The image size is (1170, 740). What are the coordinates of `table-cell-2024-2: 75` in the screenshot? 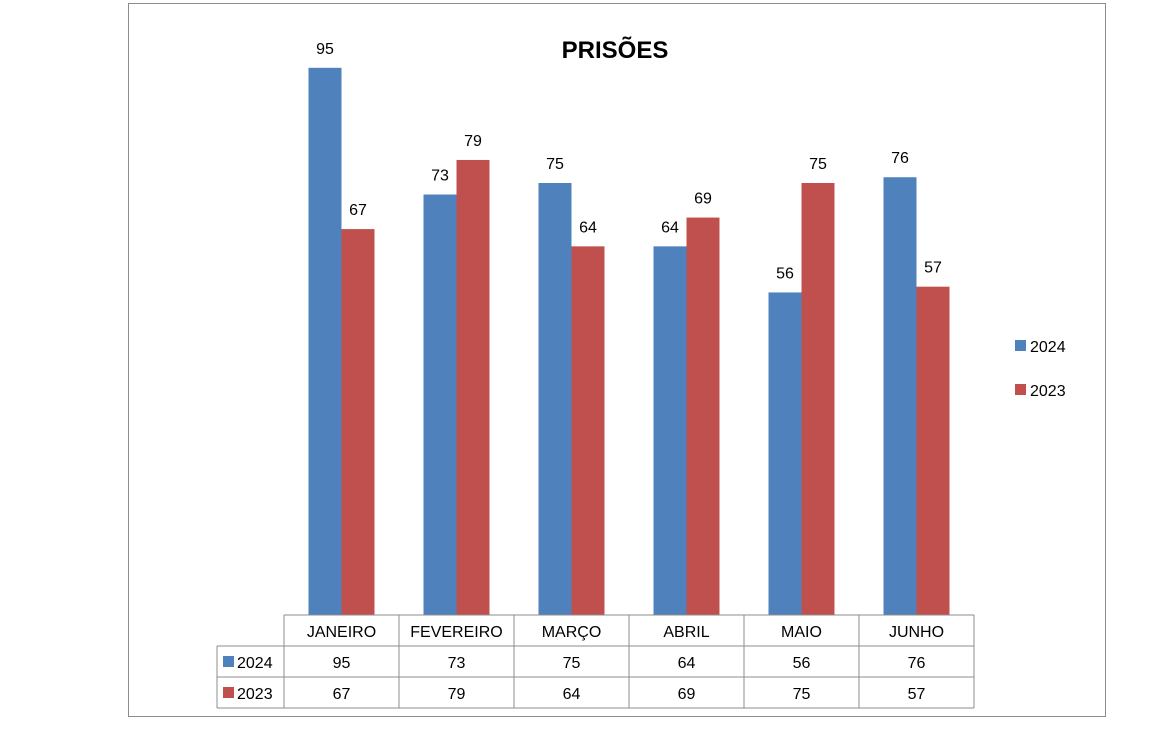 It's located at (572, 663).